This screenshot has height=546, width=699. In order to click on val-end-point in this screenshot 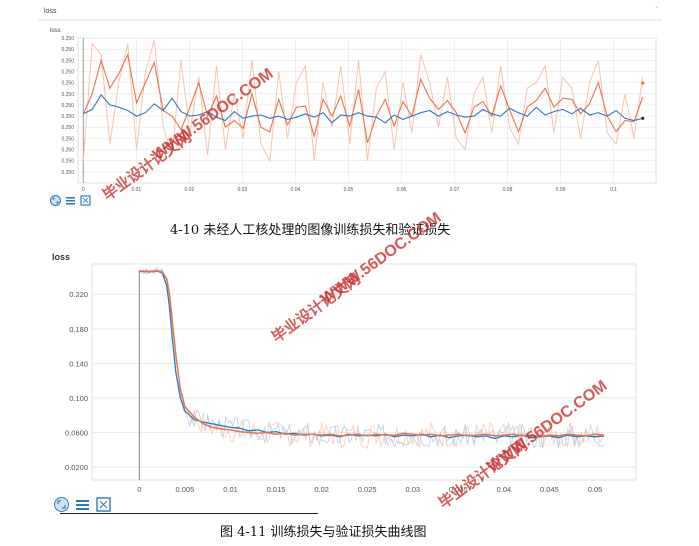, I will do `click(643, 83)`.